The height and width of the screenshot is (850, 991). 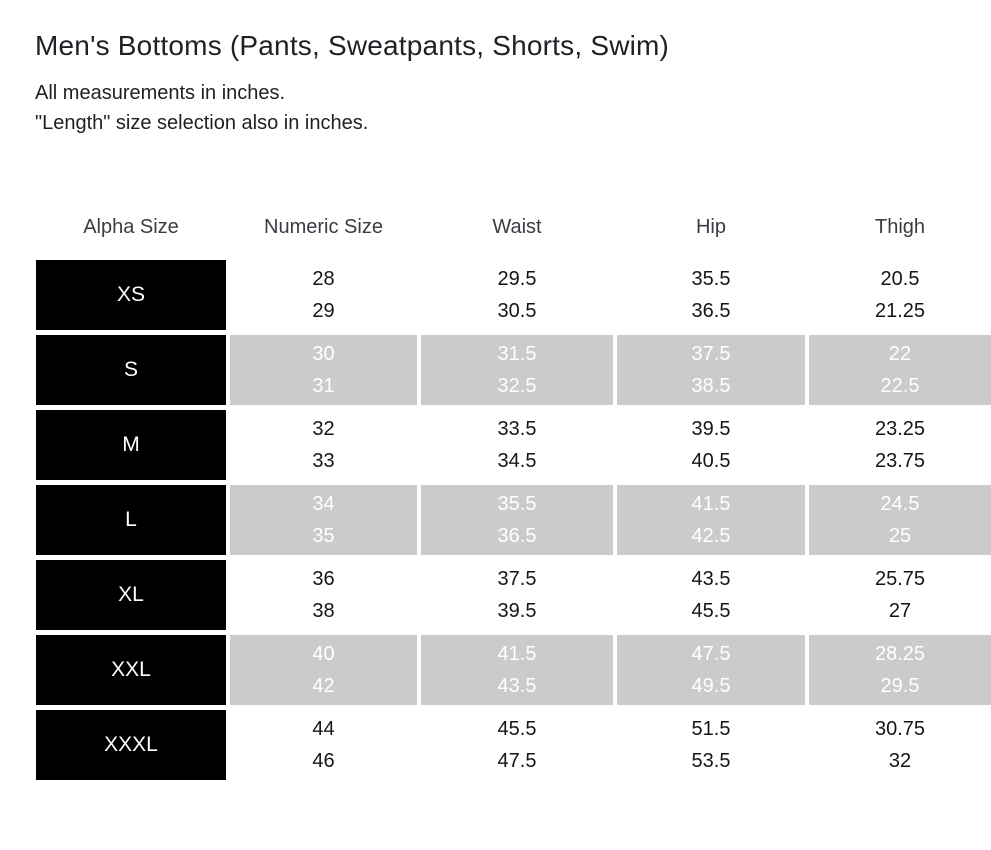 I want to click on waist-value: 37.5, so click(x=517, y=579).